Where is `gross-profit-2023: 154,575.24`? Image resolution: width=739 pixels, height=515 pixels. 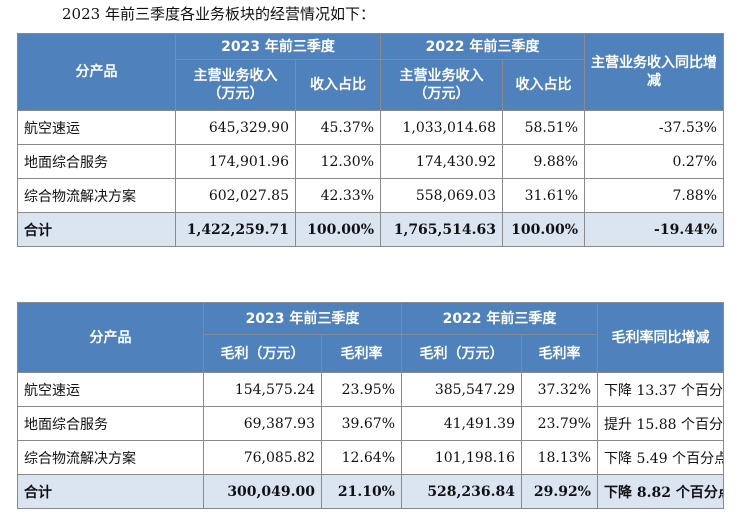 gross-profit-2023: 154,575.24 is located at coordinates (262, 389).